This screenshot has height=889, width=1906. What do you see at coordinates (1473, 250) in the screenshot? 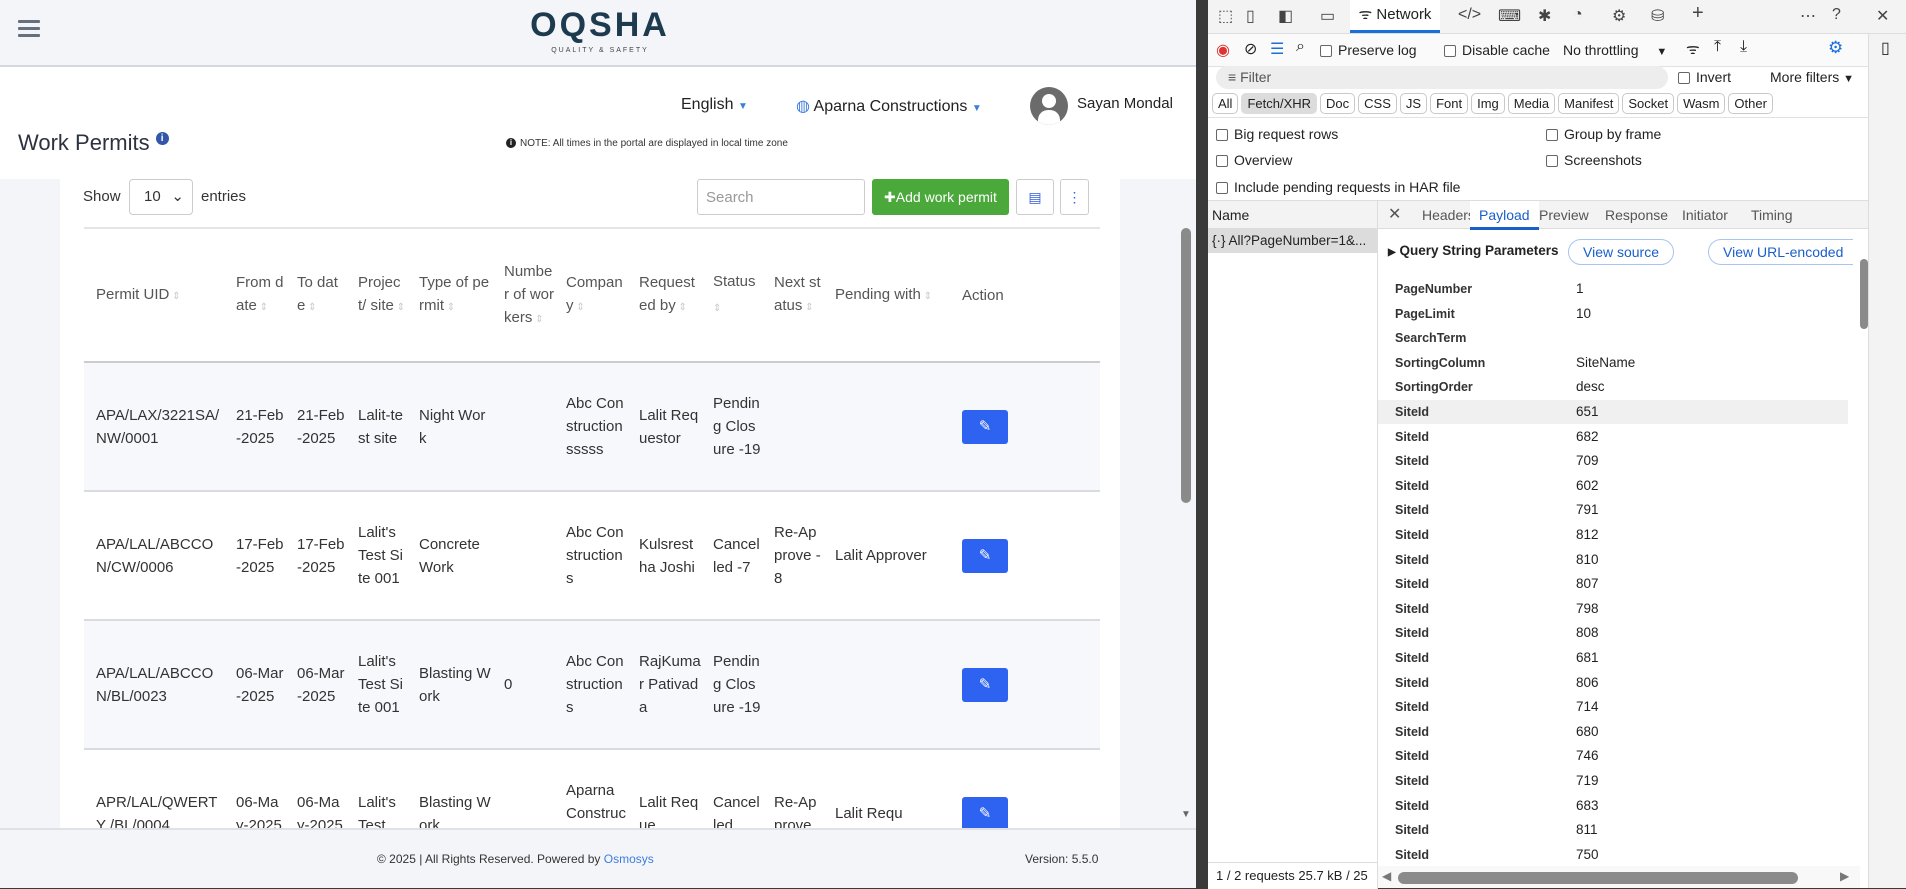
I see `query-string-section-toggle: ▶ Query String Parameters` at bounding box center [1473, 250].